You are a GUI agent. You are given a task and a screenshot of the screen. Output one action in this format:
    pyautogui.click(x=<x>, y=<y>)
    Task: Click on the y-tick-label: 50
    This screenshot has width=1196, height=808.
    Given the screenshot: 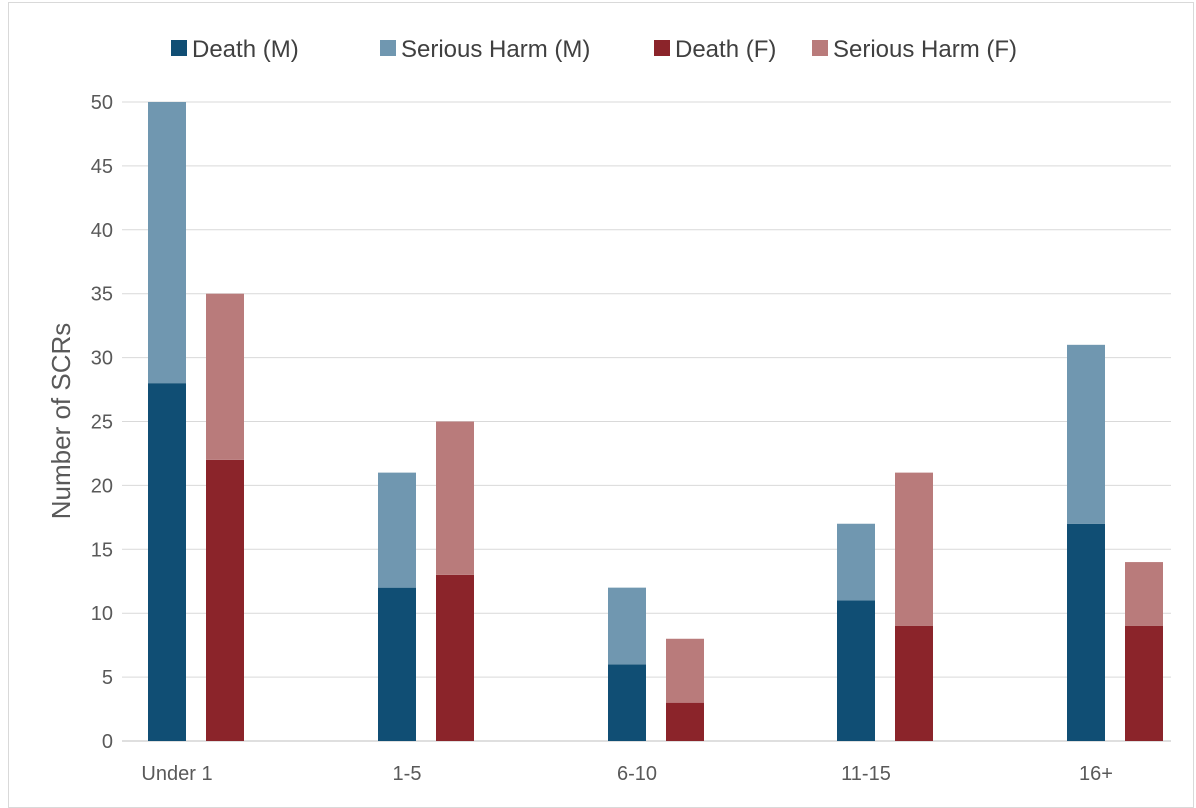 What is the action you would take?
    pyautogui.click(x=102, y=103)
    